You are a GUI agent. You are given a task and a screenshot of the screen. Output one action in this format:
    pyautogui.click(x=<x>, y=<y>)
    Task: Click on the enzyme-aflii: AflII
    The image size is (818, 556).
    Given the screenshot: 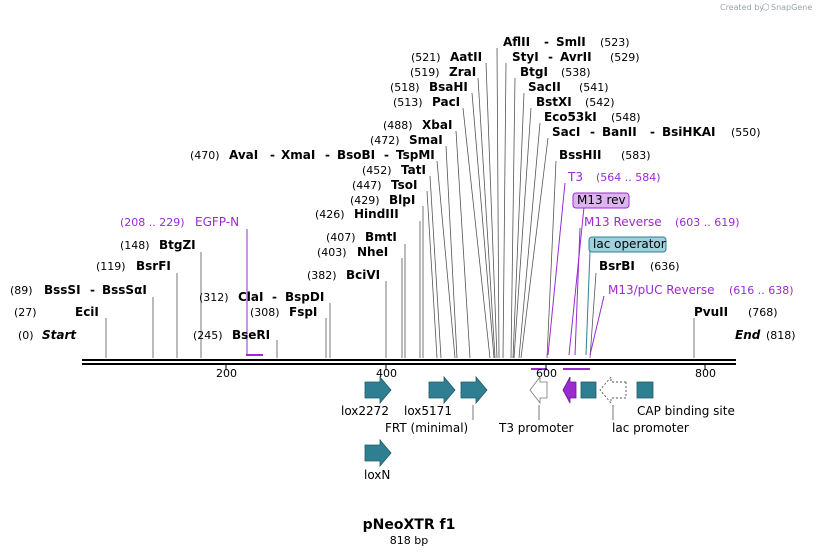 What is the action you would take?
    pyautogui.click(x=516, y=42)
    